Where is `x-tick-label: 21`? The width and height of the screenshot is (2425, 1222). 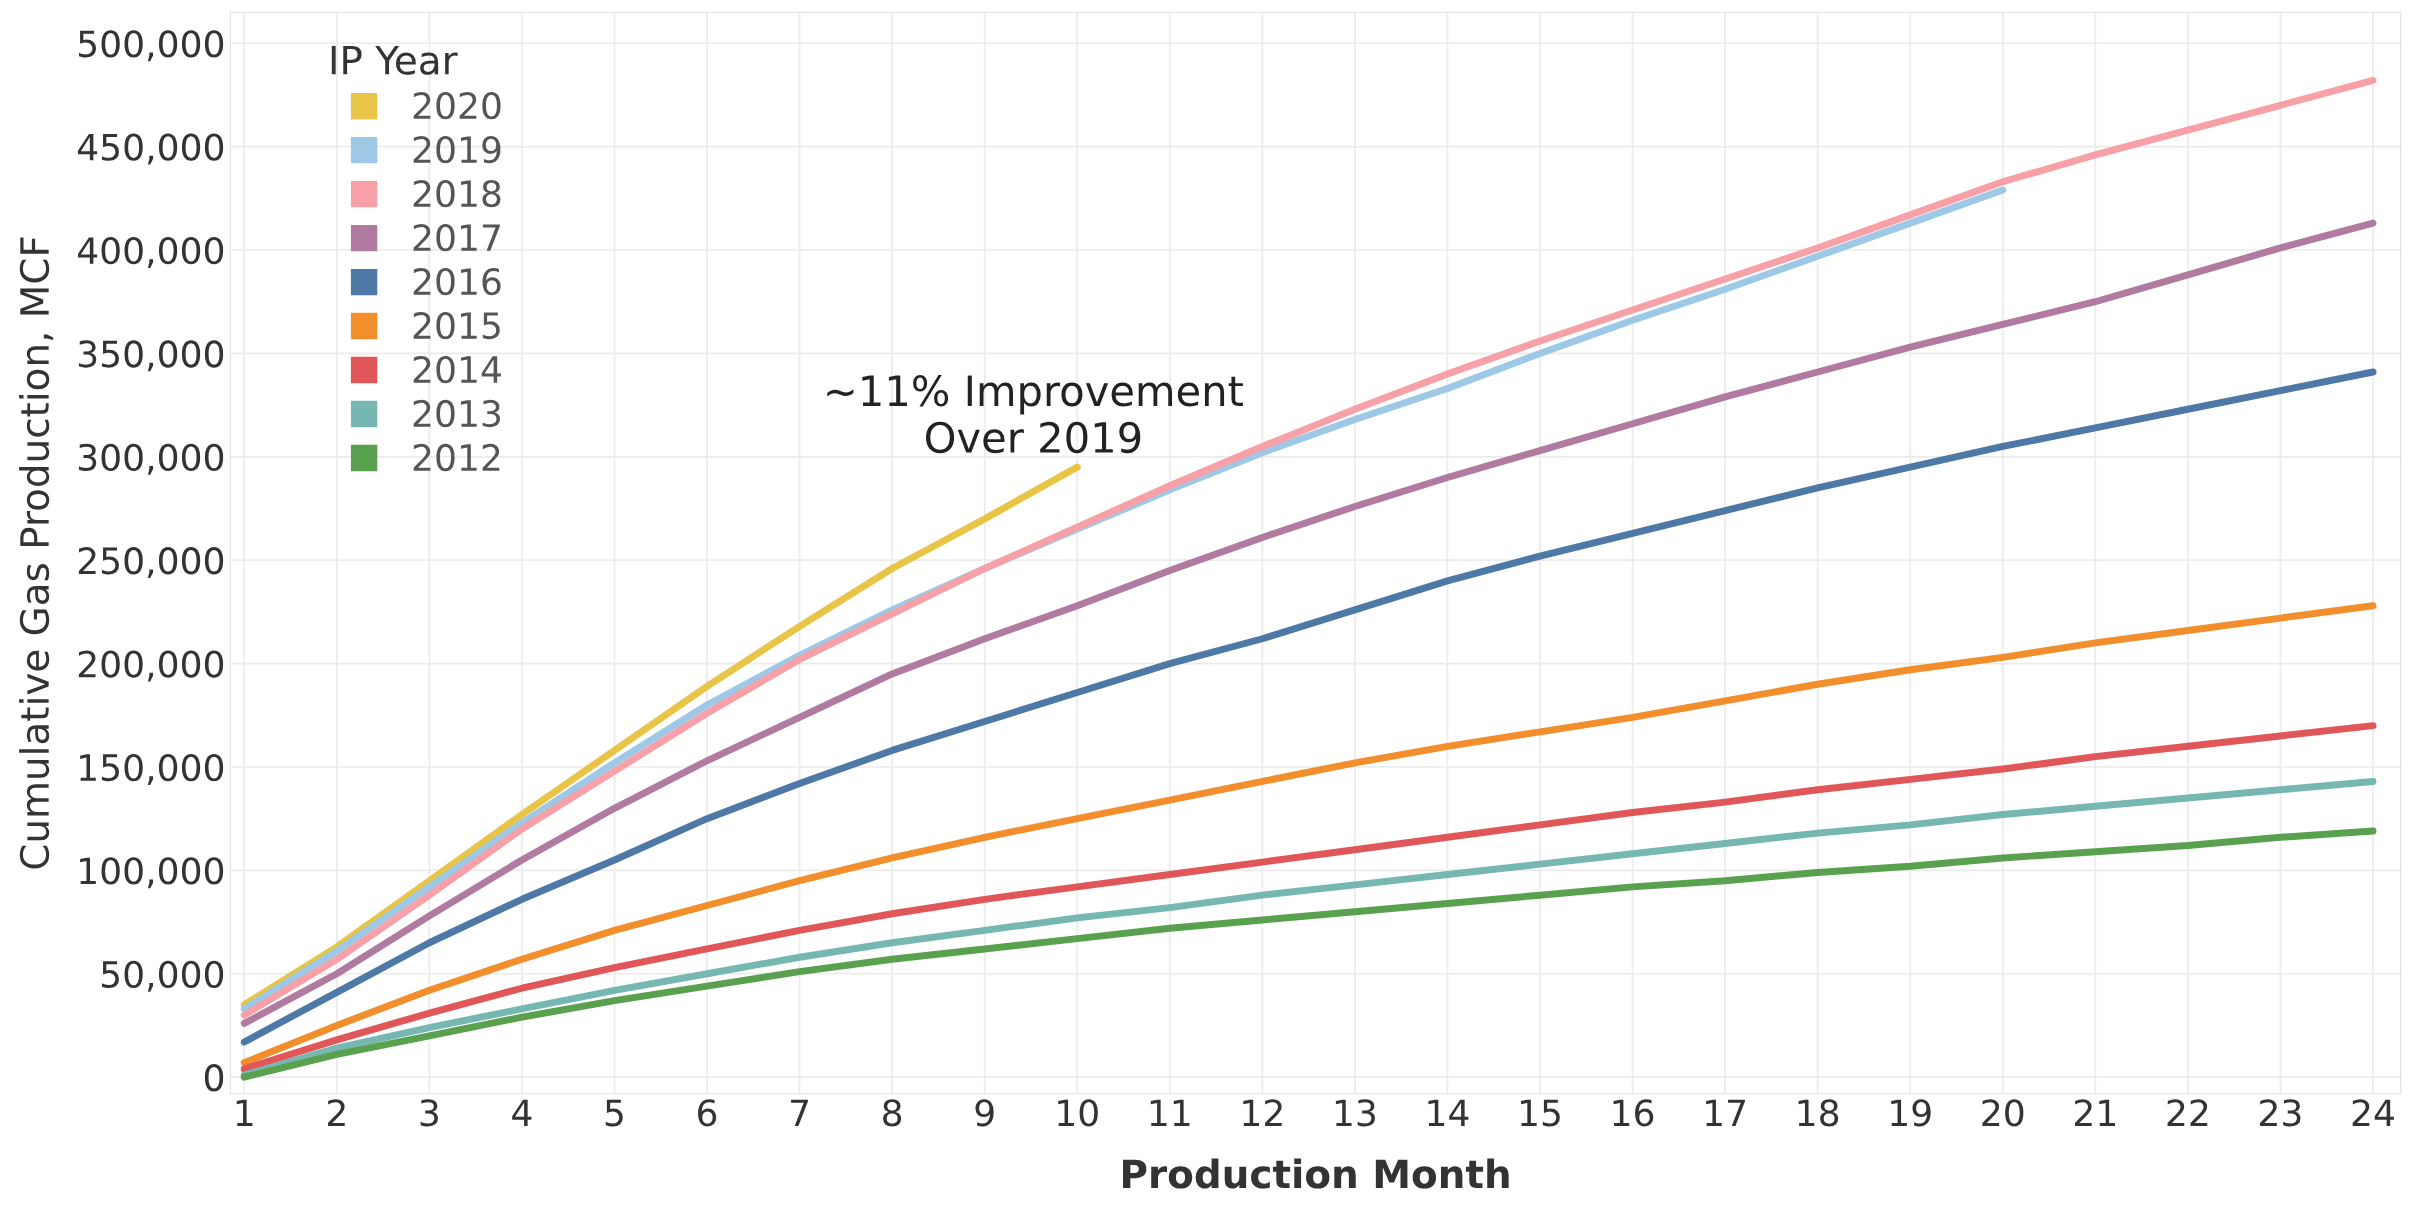 x-tick-label: 21 is located at coordinates (2094, 1112).